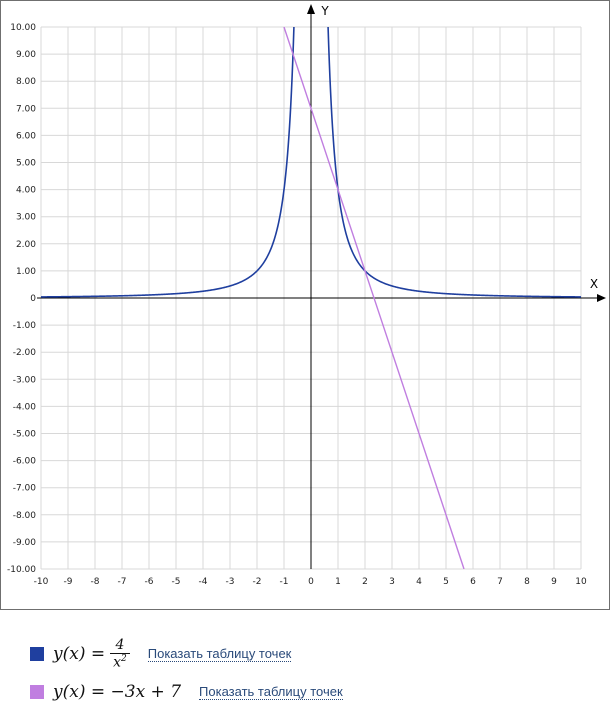  What do you see at coordinates (33, 299) in the screenshot?
I see `y-tick-label: 0` at bounding box center [33, 299].